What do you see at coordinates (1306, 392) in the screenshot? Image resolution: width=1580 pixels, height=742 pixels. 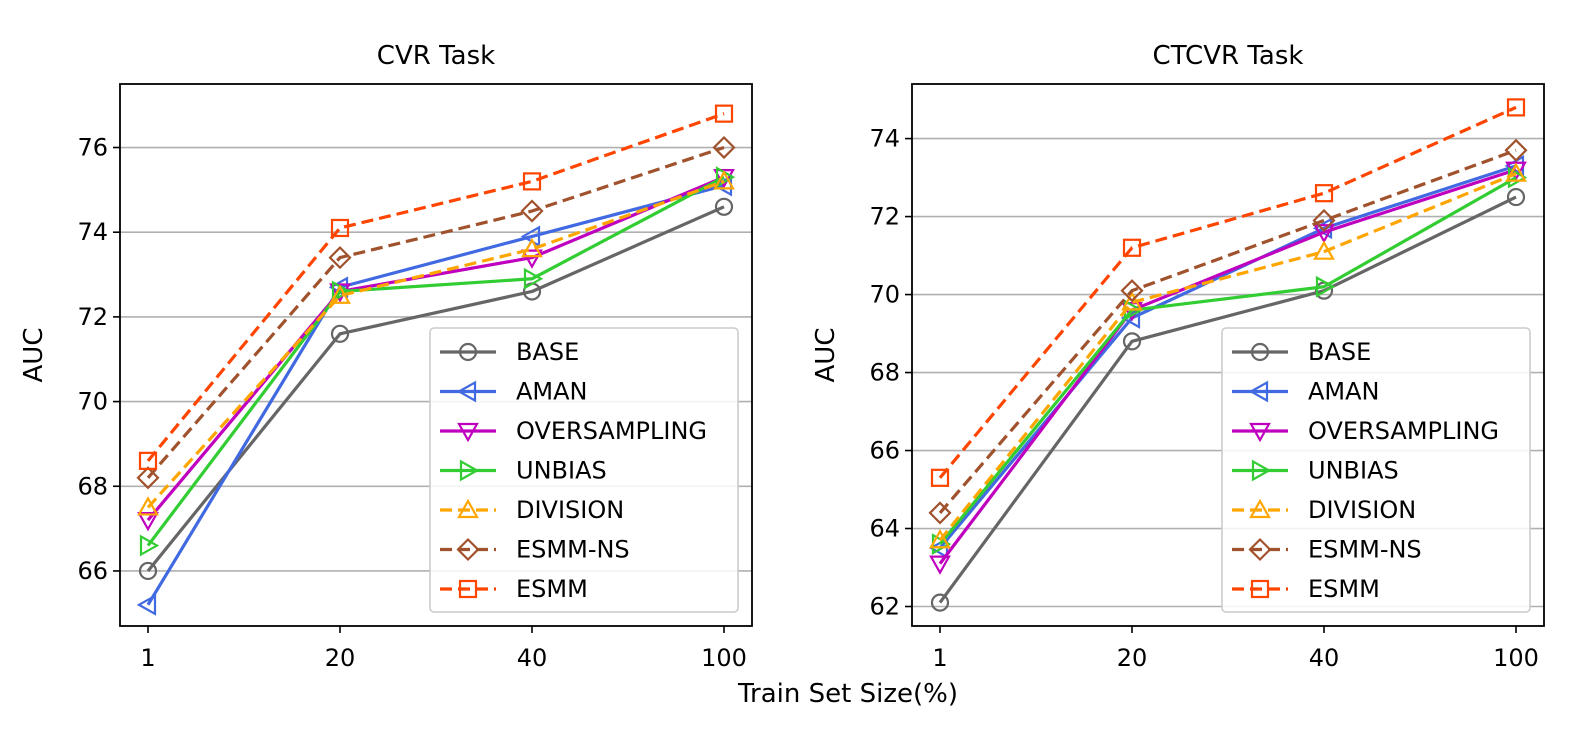 I see `ctcvr-legend-entry-aman: AMAN` at bounding box center [1306, 392].